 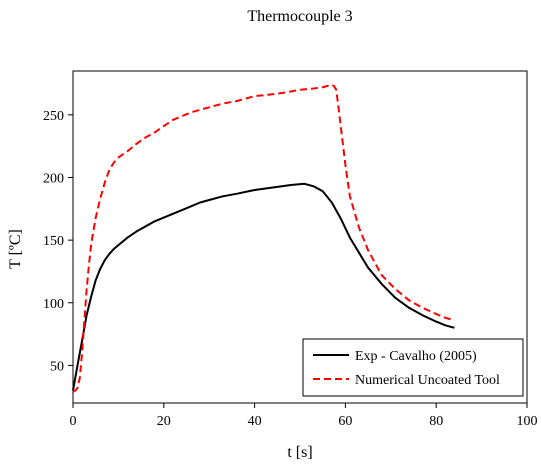 I want to click on x-tick-label: 60, so click(x=345, y=421).